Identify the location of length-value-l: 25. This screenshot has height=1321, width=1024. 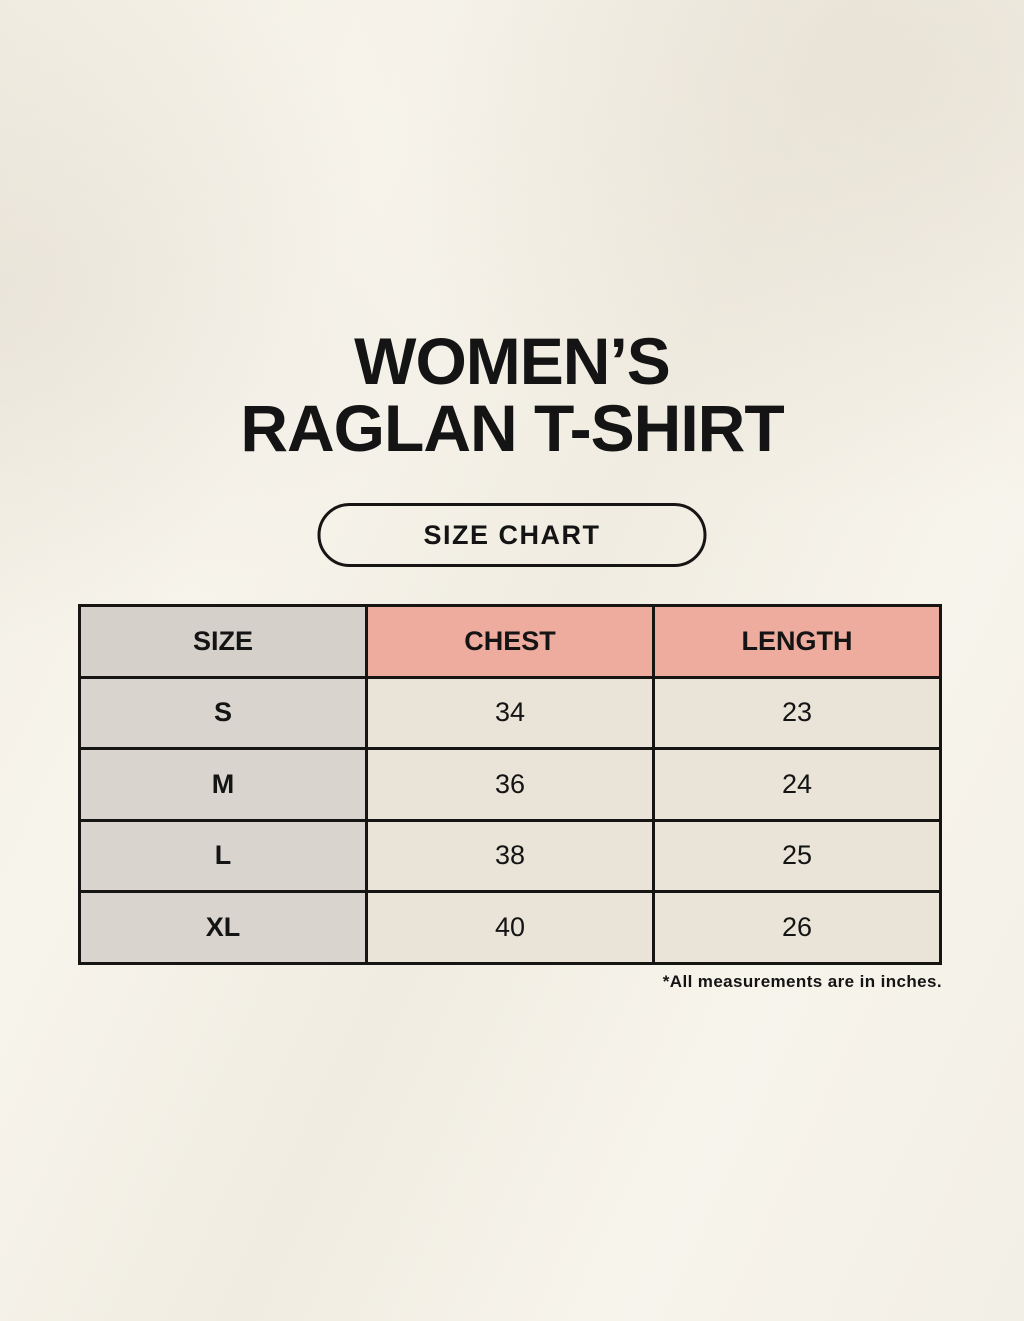
(797, 855).